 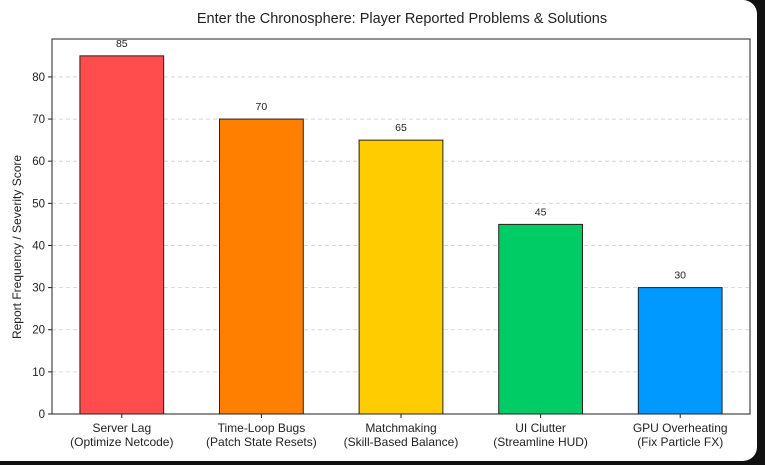 I want to click on y-axis-label: Report Frequency / Severity Score, so click(x=17, y=247).